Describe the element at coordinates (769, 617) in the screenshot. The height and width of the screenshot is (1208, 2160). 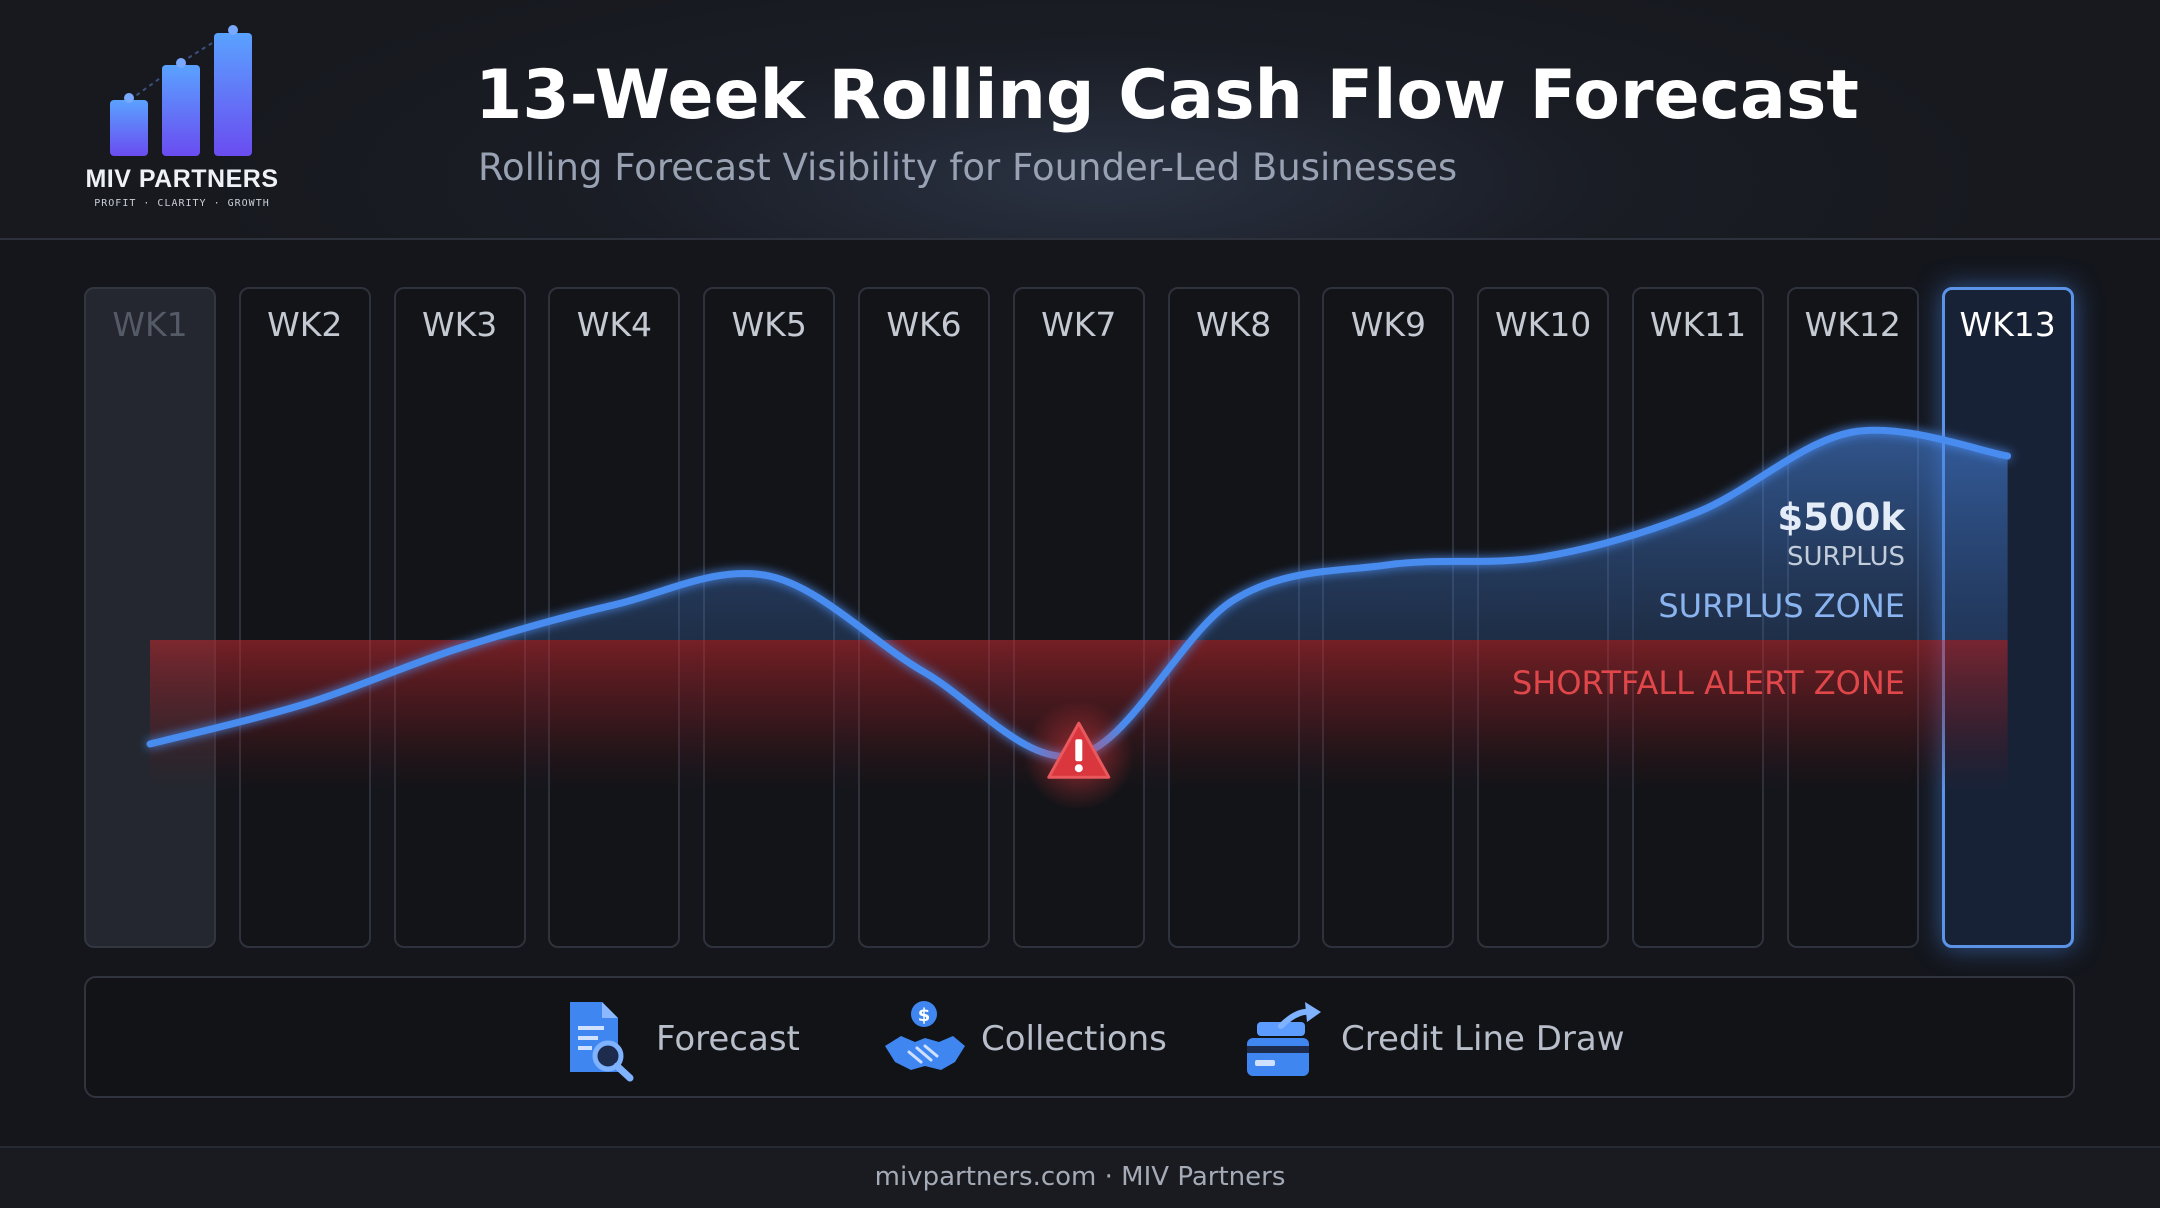
I see `week-column-wk5` at that location.